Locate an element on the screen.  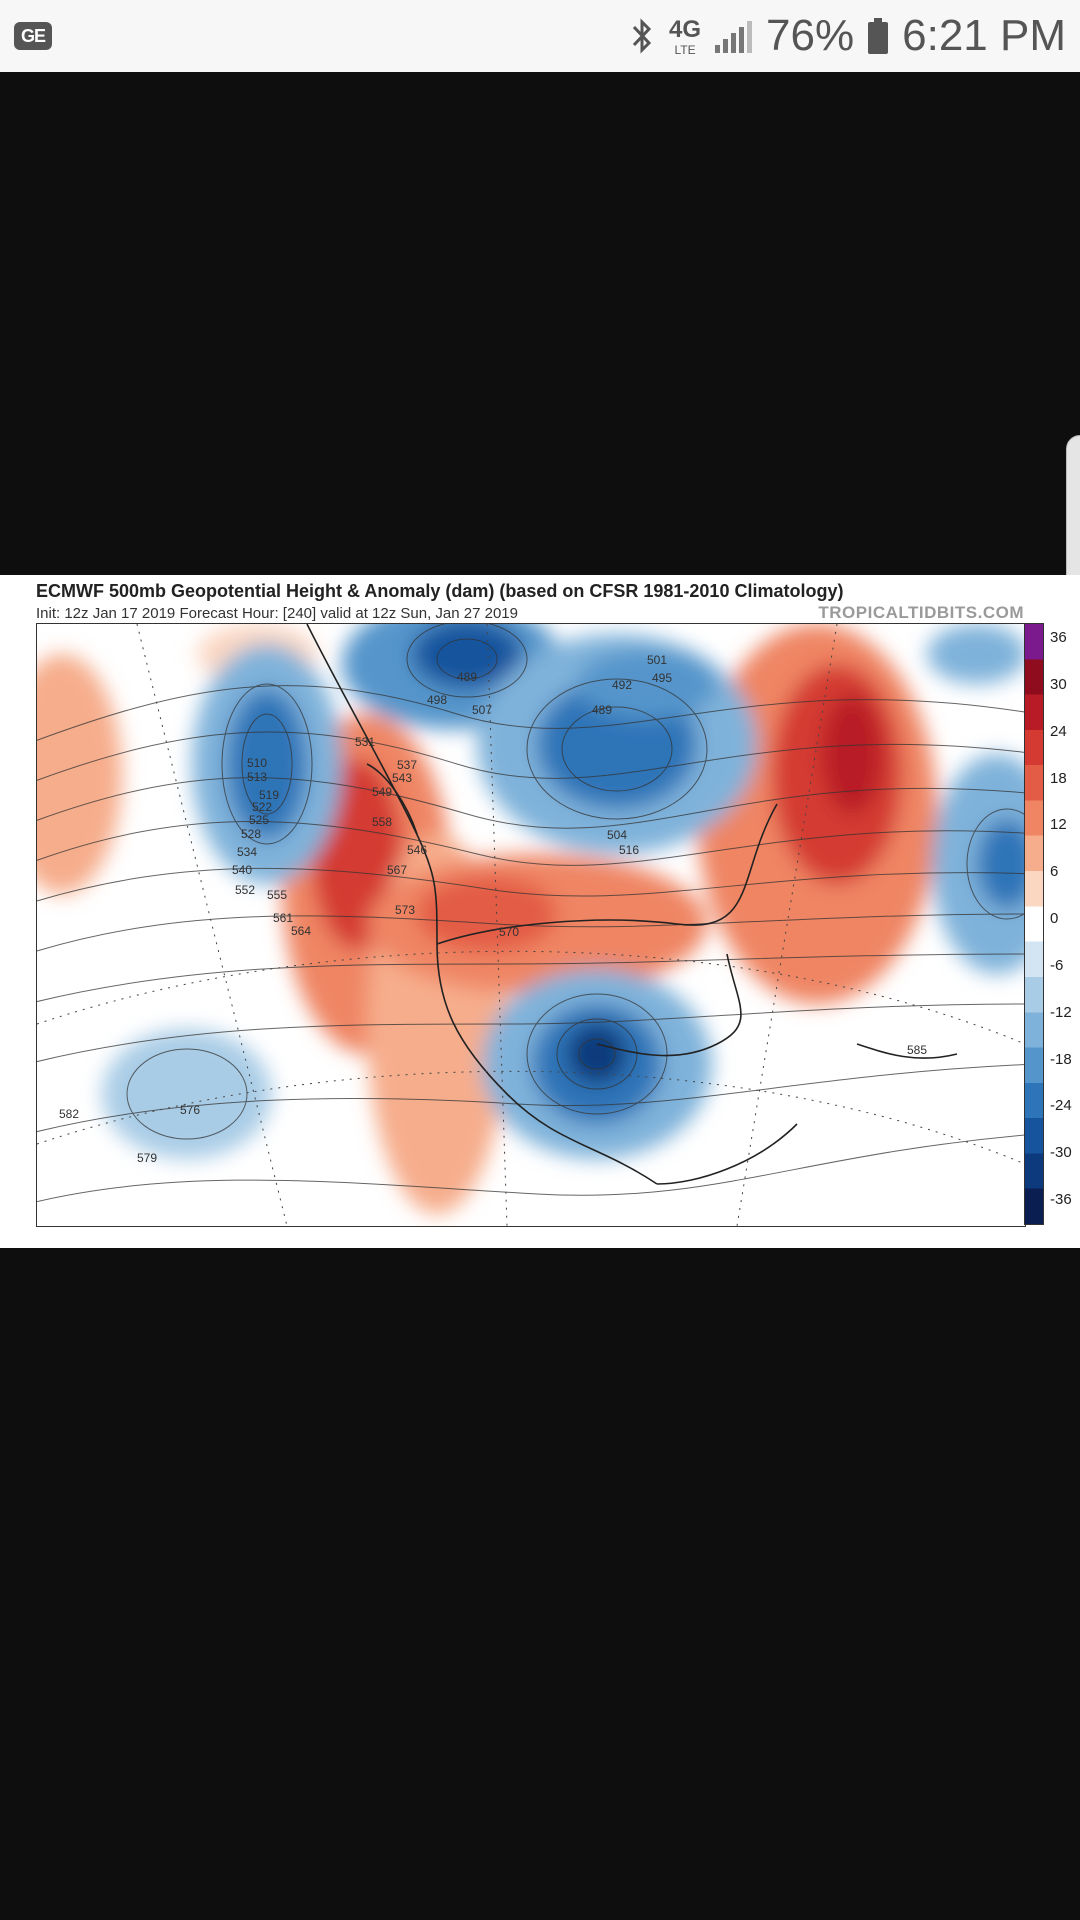
contour-label: 513 is located at coordinates (257, 777).